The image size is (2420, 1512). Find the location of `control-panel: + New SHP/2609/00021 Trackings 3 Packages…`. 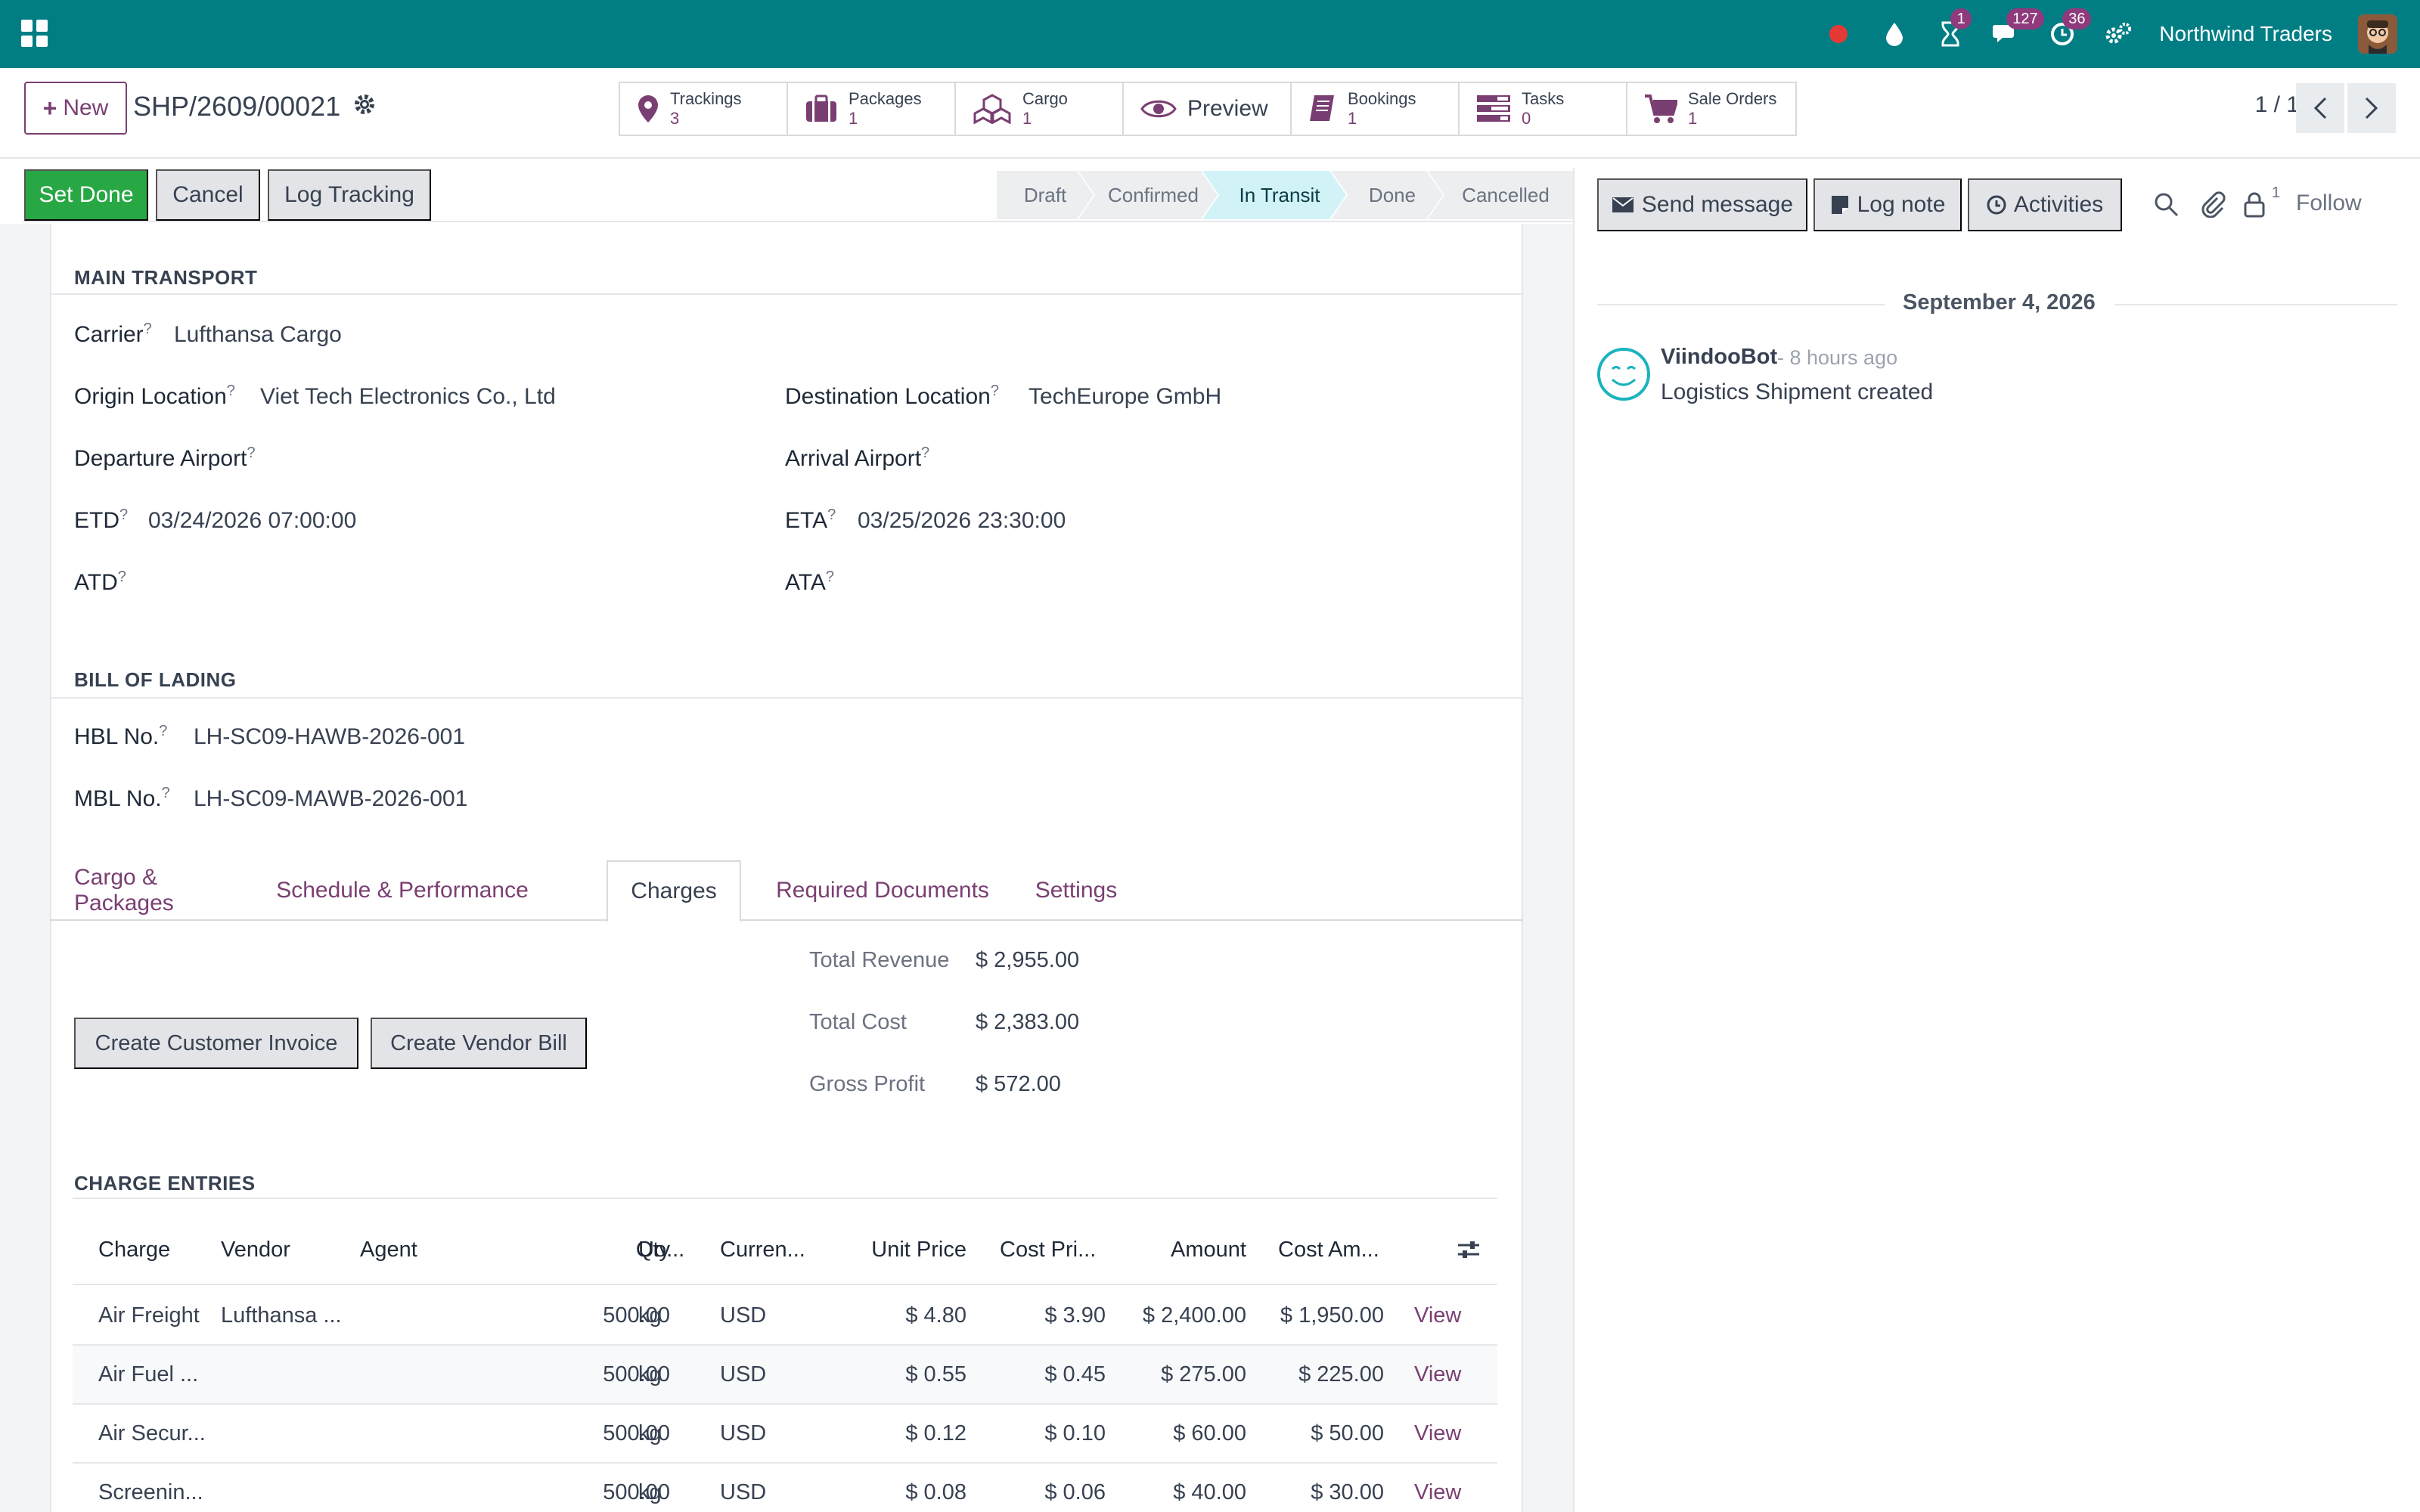

control-panel: + New SHP/2609/00021 Trackings 3 Packages… is located at coordinates (1210, 113).